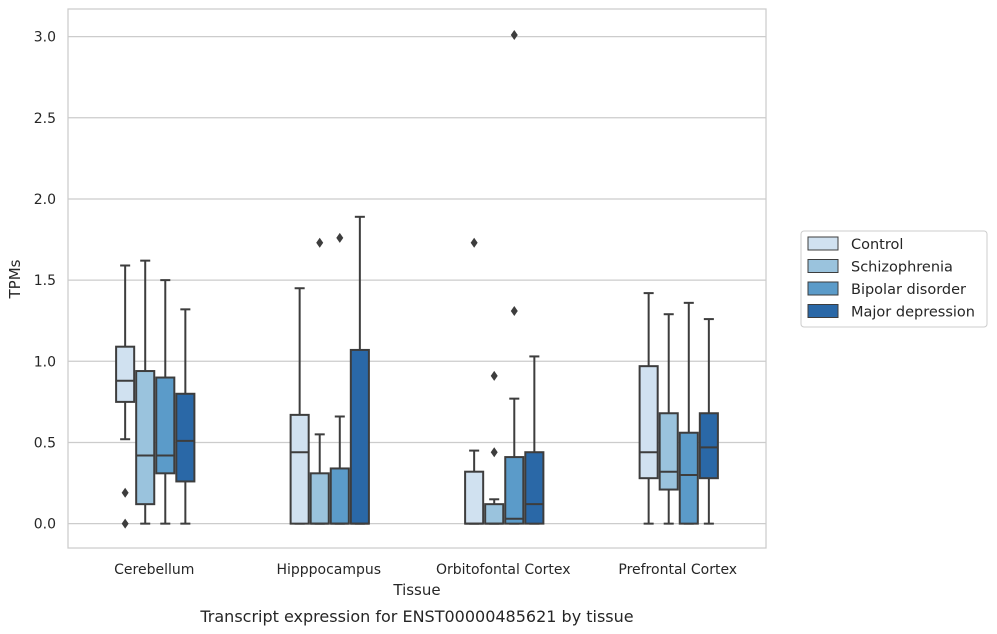 This screenshot has height=634, width=997. What do you see at coordinates (45, 119) in the screenshot?
I see `y-tick-label: 2.5` at bounding box center [45, 119].